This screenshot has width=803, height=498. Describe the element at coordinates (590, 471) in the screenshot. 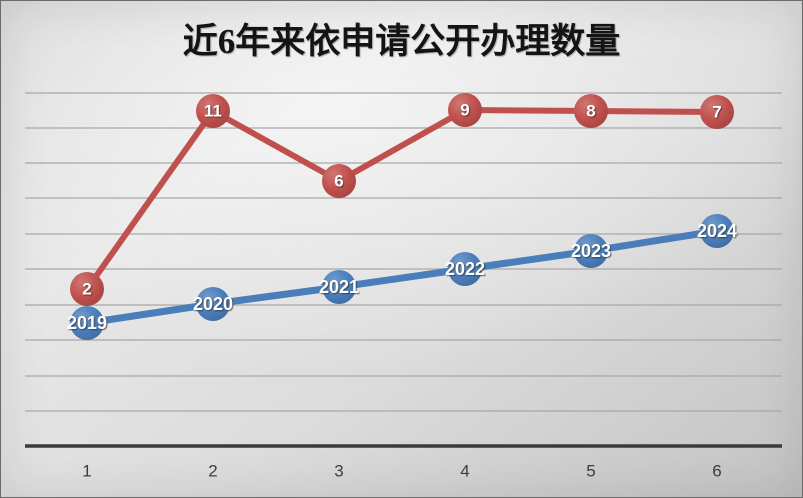

I see `x-axis-label: 5` at that location.